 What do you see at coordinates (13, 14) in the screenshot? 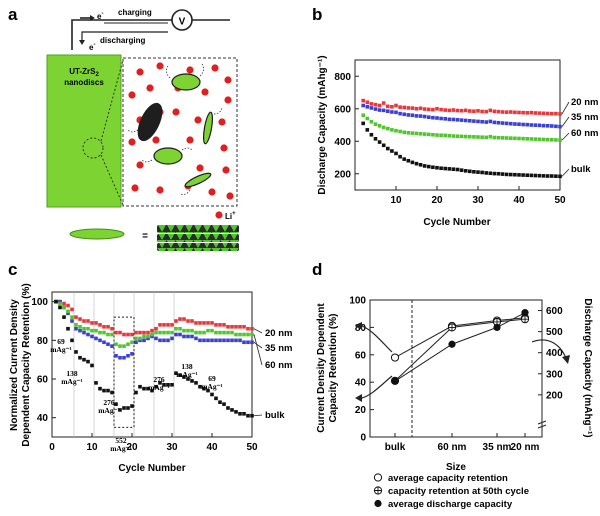
I see `panel-label-a: a` at bounding box center [13, 14].